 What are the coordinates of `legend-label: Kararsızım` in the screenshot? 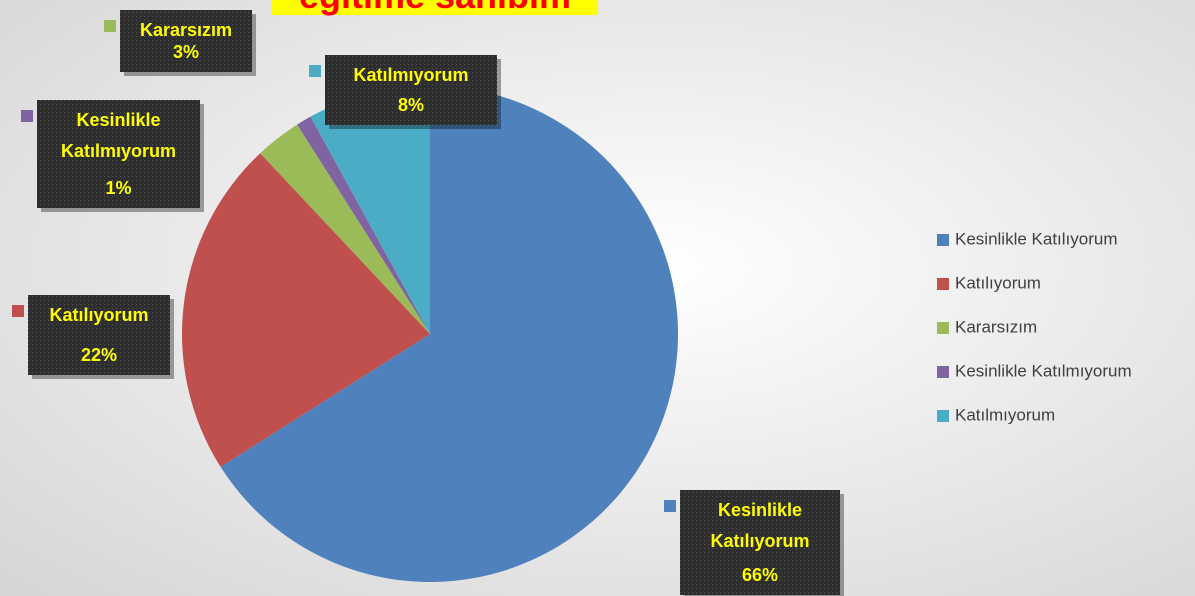 It's located at (996, 326).